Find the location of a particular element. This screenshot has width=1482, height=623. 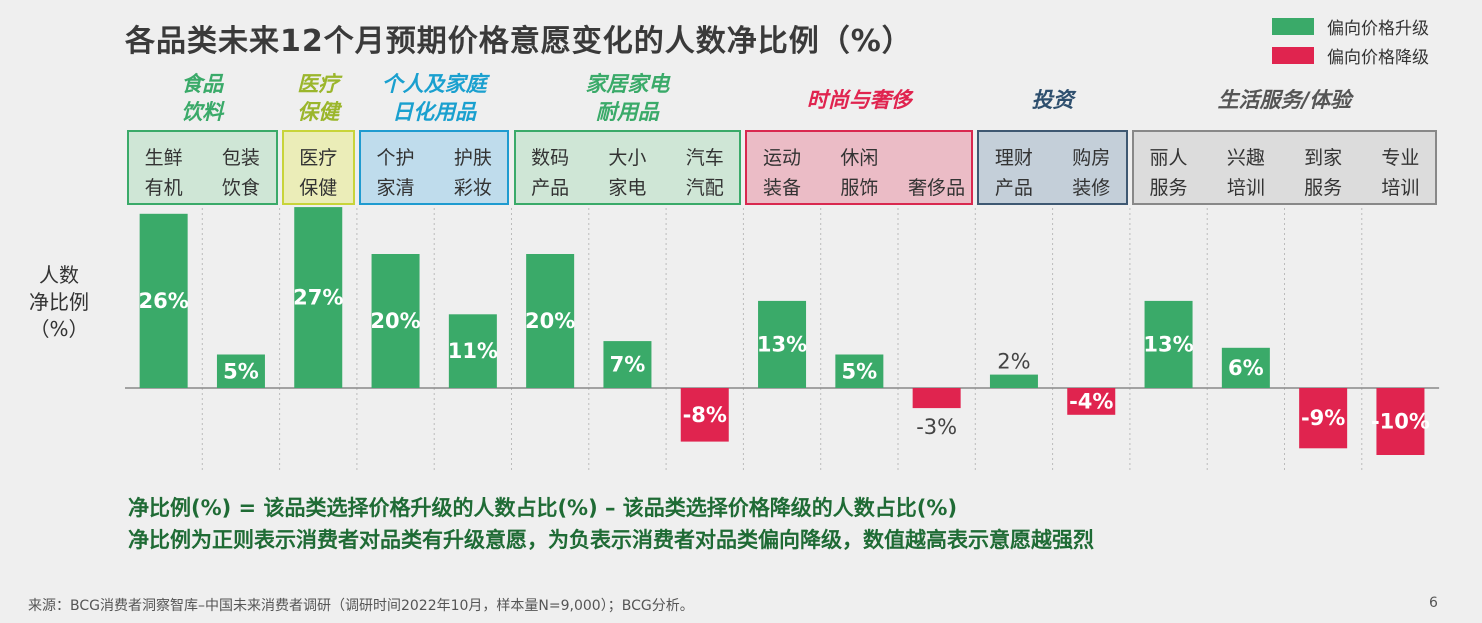

category-label-13: 丽人 服务 is located at coordinates (1168, 173).